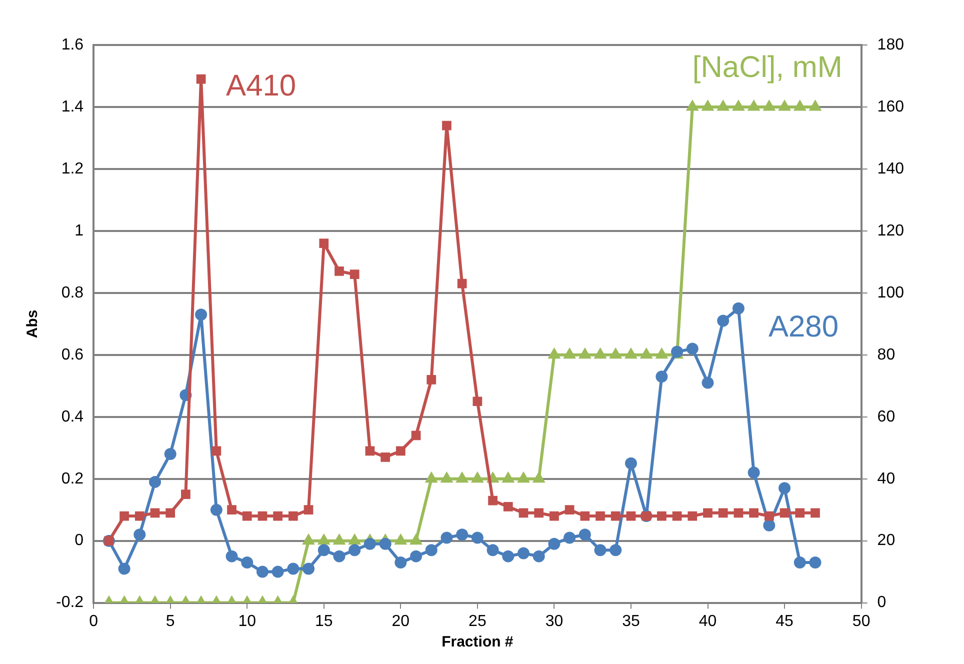 The image size is (964, 664). Describe the element at coordinates (70, 603) in the screenshot. I see `y-tick-label: -0.2` at that location.